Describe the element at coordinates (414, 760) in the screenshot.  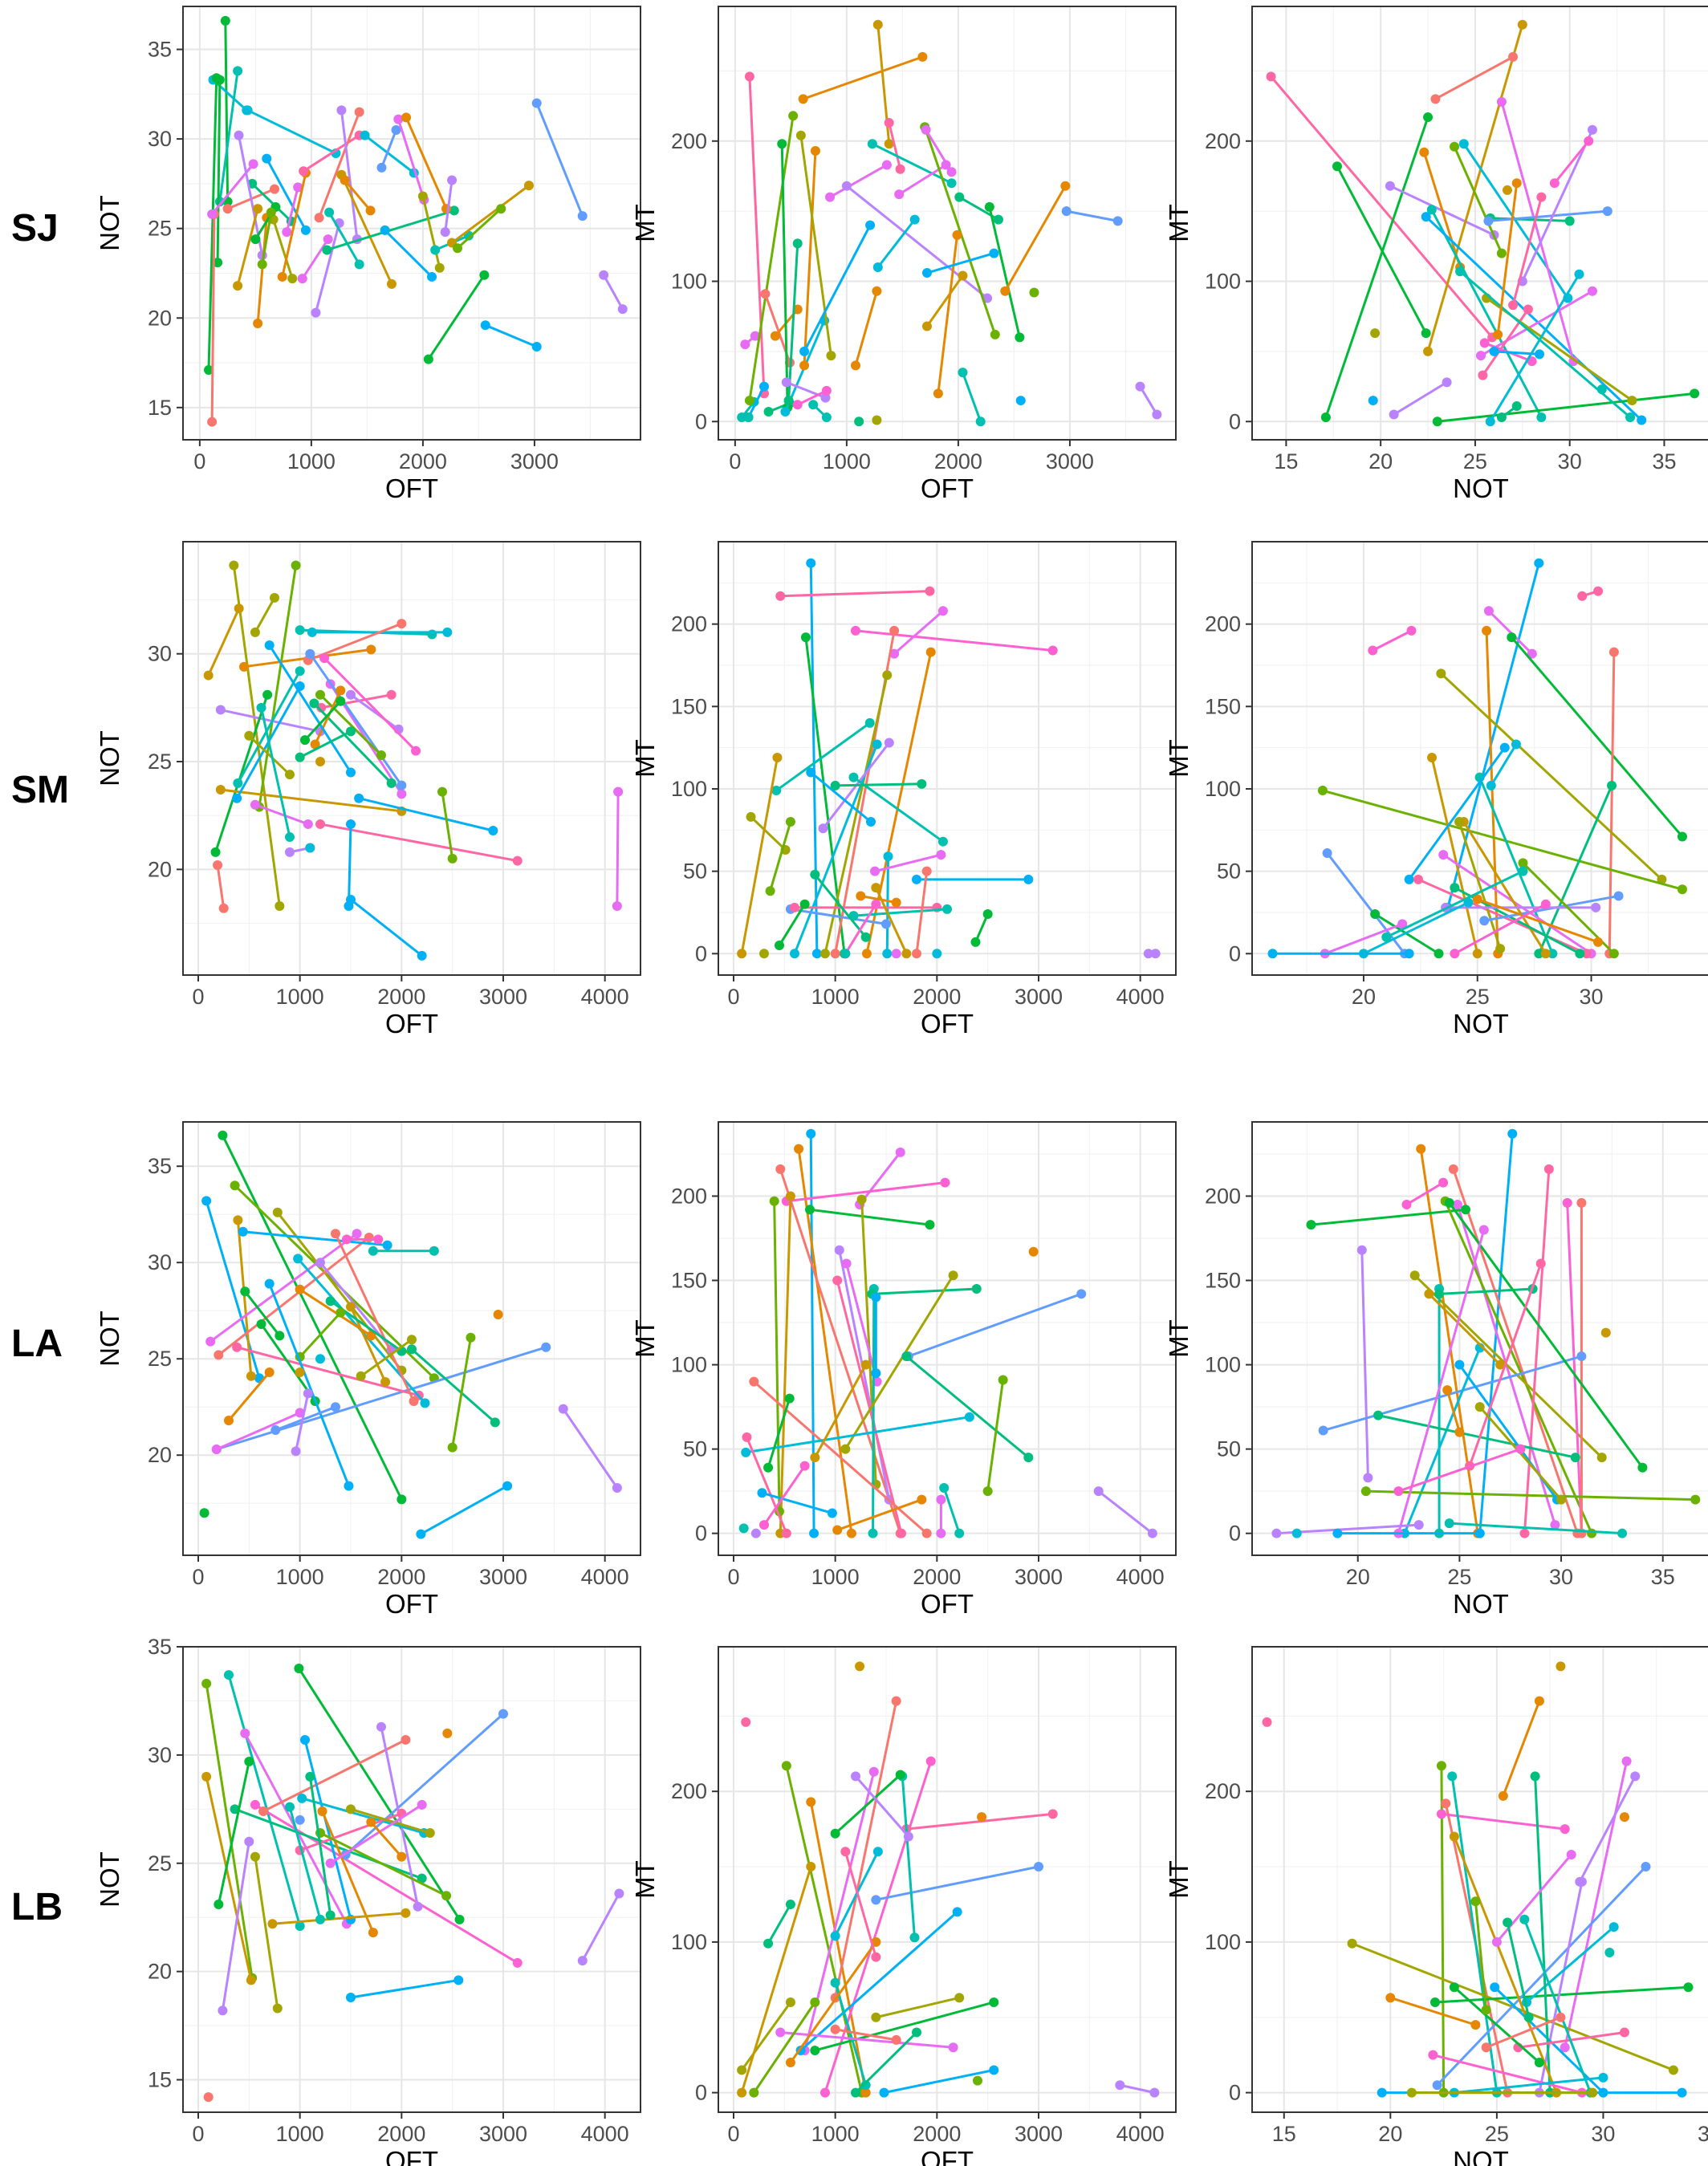
I see `series-marks` at that location.